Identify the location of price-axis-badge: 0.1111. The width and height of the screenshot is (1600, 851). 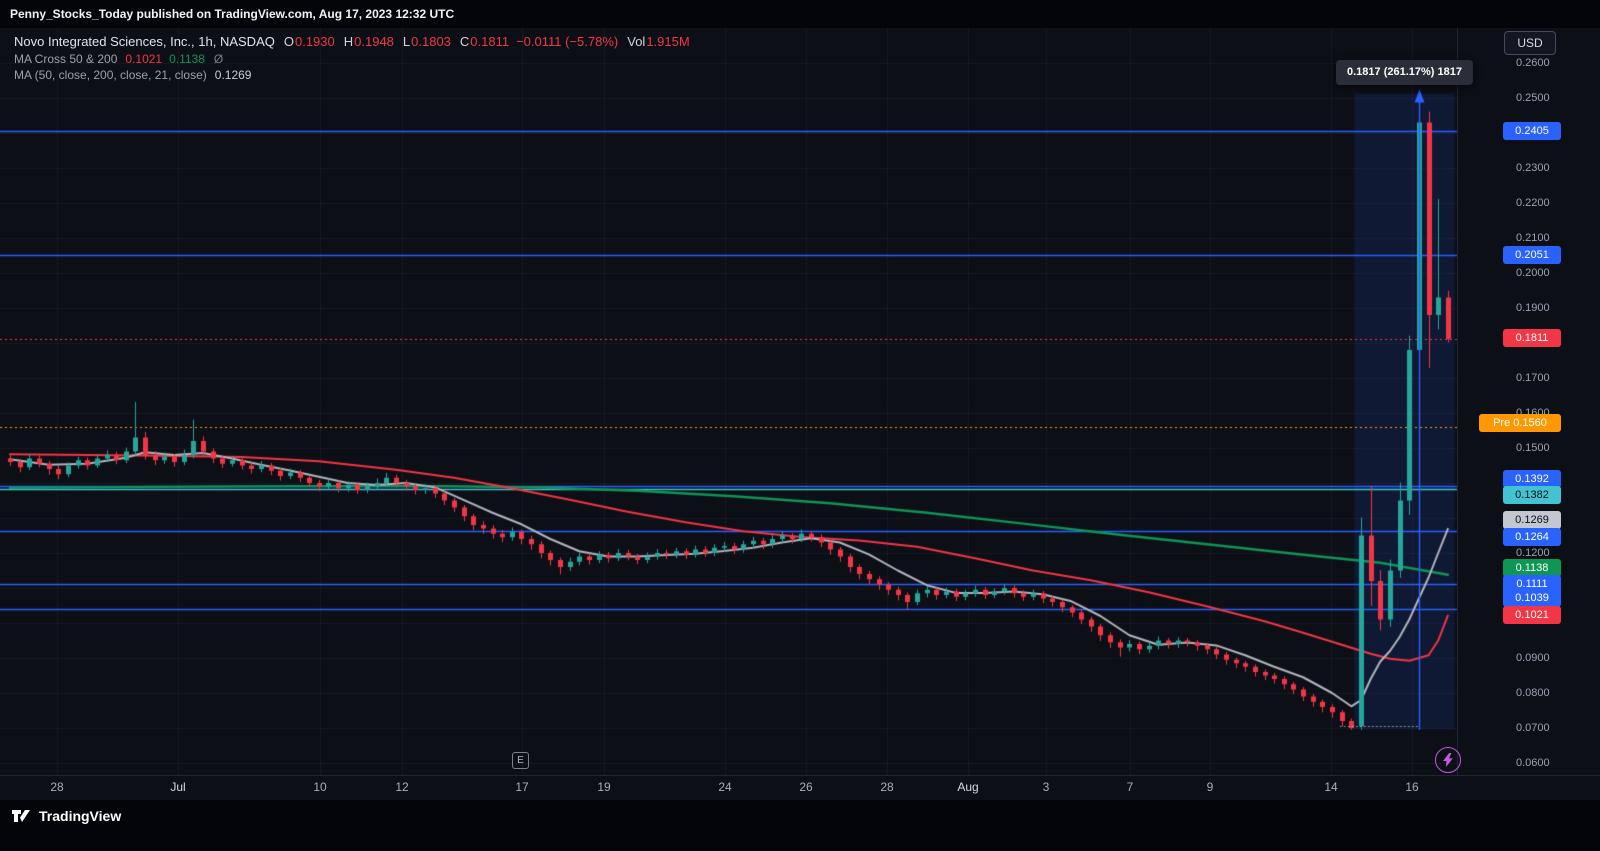
(1532, 584).